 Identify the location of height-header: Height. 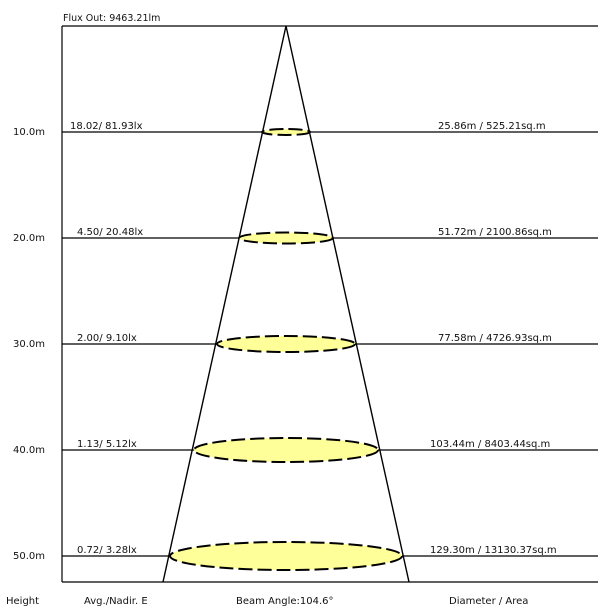
(22, 601).